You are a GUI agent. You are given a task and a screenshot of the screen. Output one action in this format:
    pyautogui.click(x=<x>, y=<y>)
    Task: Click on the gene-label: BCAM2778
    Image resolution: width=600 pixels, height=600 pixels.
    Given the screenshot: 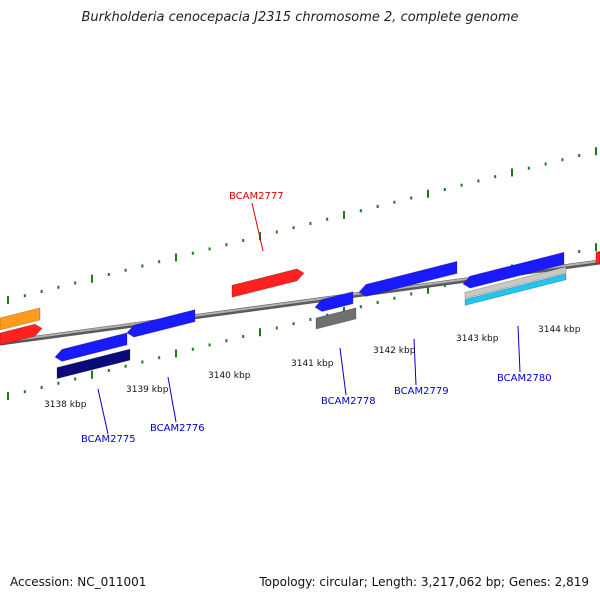 What is the action you would take?
    pyautogui.click(x=348, y=401)
    